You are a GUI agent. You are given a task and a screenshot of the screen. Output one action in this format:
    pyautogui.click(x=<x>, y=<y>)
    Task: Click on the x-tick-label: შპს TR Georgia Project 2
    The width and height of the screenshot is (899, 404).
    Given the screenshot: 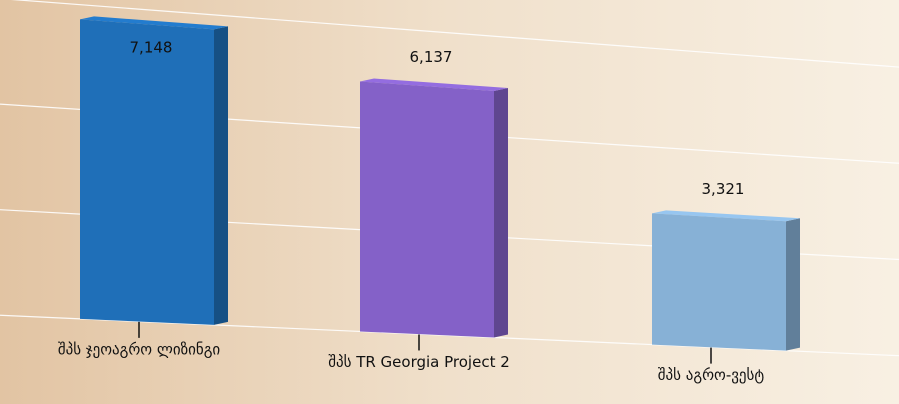 What is the action you would take?
    pyautogui.click(x=419, y=362)
    